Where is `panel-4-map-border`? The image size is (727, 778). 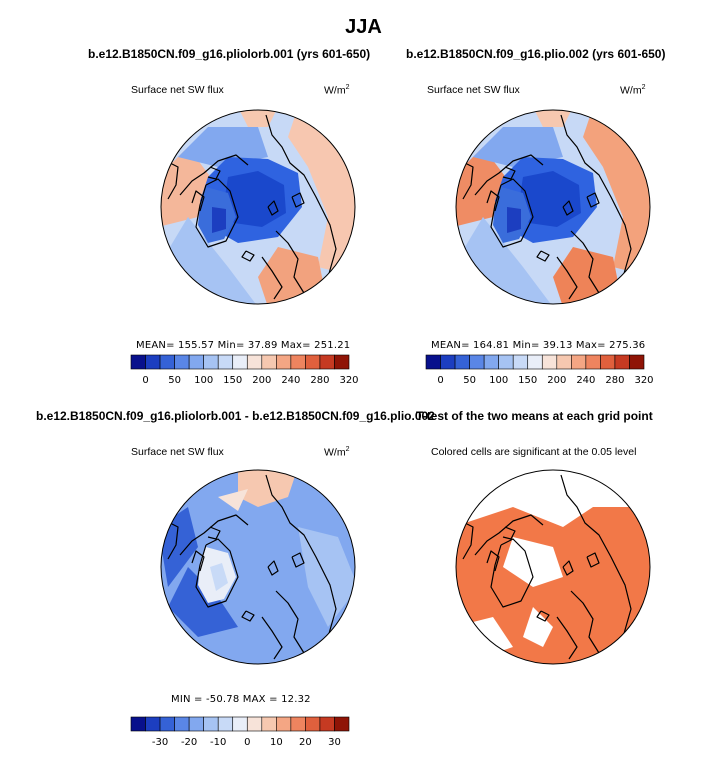 panel-4-map-border is located at coordinates (553, 567).